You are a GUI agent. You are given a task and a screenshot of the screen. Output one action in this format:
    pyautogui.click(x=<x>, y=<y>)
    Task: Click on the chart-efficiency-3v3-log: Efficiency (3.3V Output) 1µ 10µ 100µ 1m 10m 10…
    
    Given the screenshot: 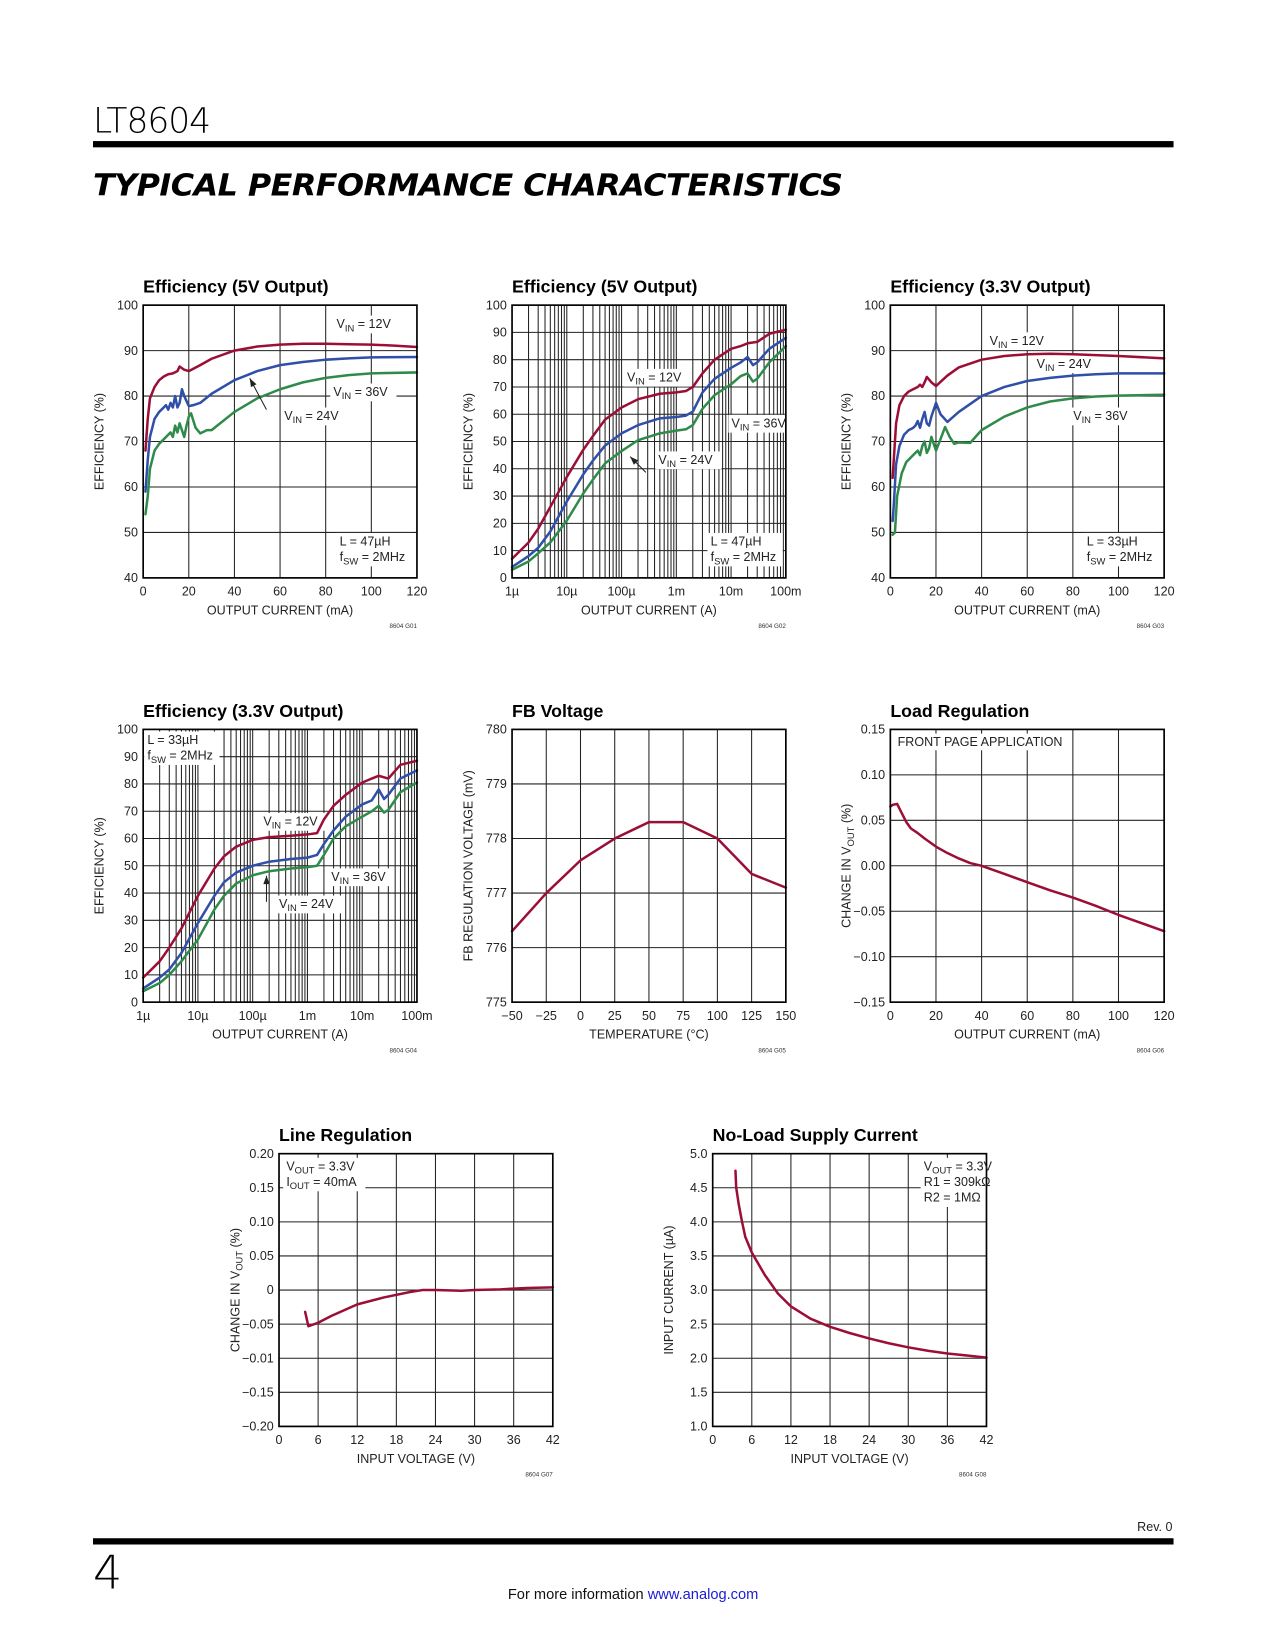 What is the action you would take?
    pyautogui.click(x=270, y=879)
    